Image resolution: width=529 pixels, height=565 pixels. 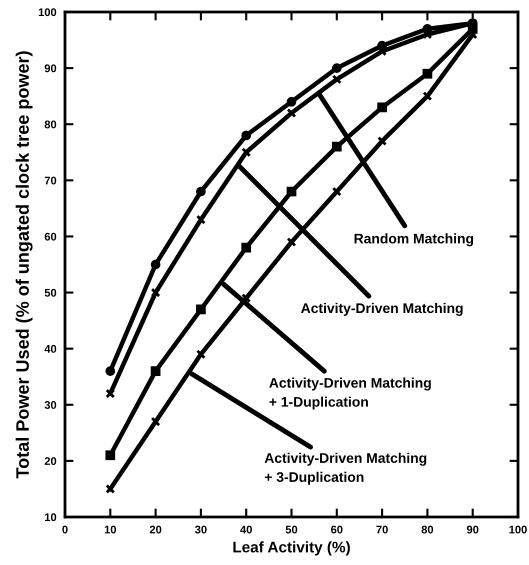 What do you see at coordinates (50, 236) in the screenshot?
I see `y-tick-label: 60` at bounding box center [50, 236].